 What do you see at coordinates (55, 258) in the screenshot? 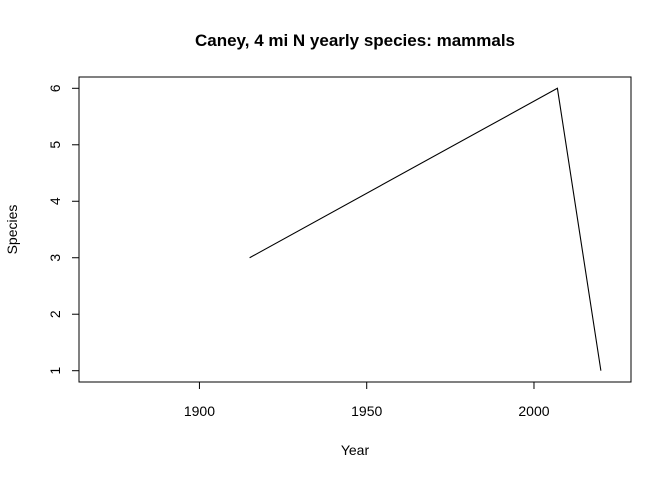
I see `y-tick-label: 3` at bounding box center [55, 258].